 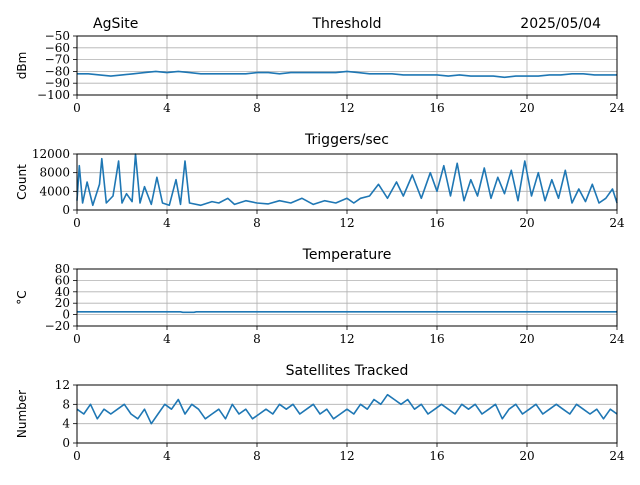 What do you see at coordinates (57, 48) in the screenshot?
I see `y-tick-label: −60` at bounding box center [57, 48].